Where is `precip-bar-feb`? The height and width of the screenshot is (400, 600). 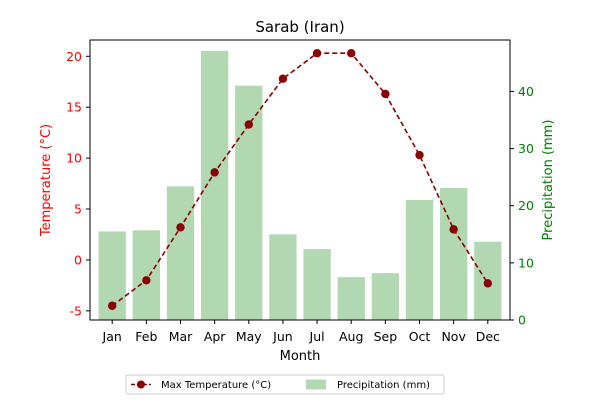
precip-bar-feb is located at coordinates (146, 275).